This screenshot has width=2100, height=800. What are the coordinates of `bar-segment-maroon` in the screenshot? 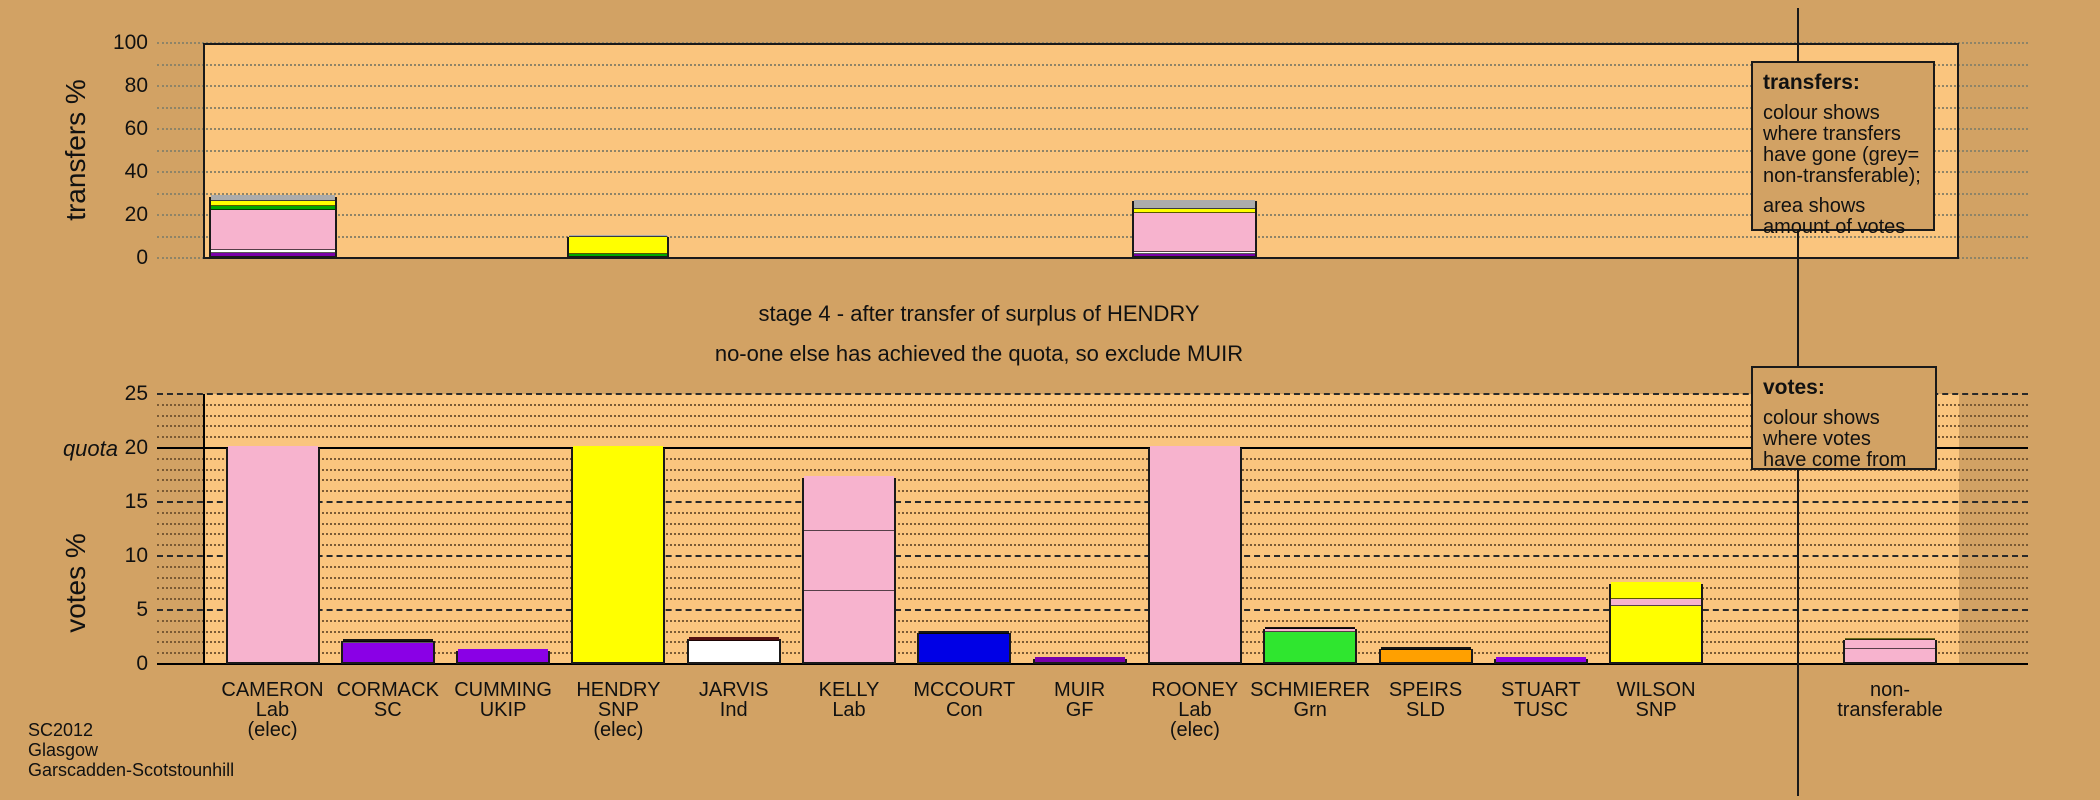 It's located at (733, 639).